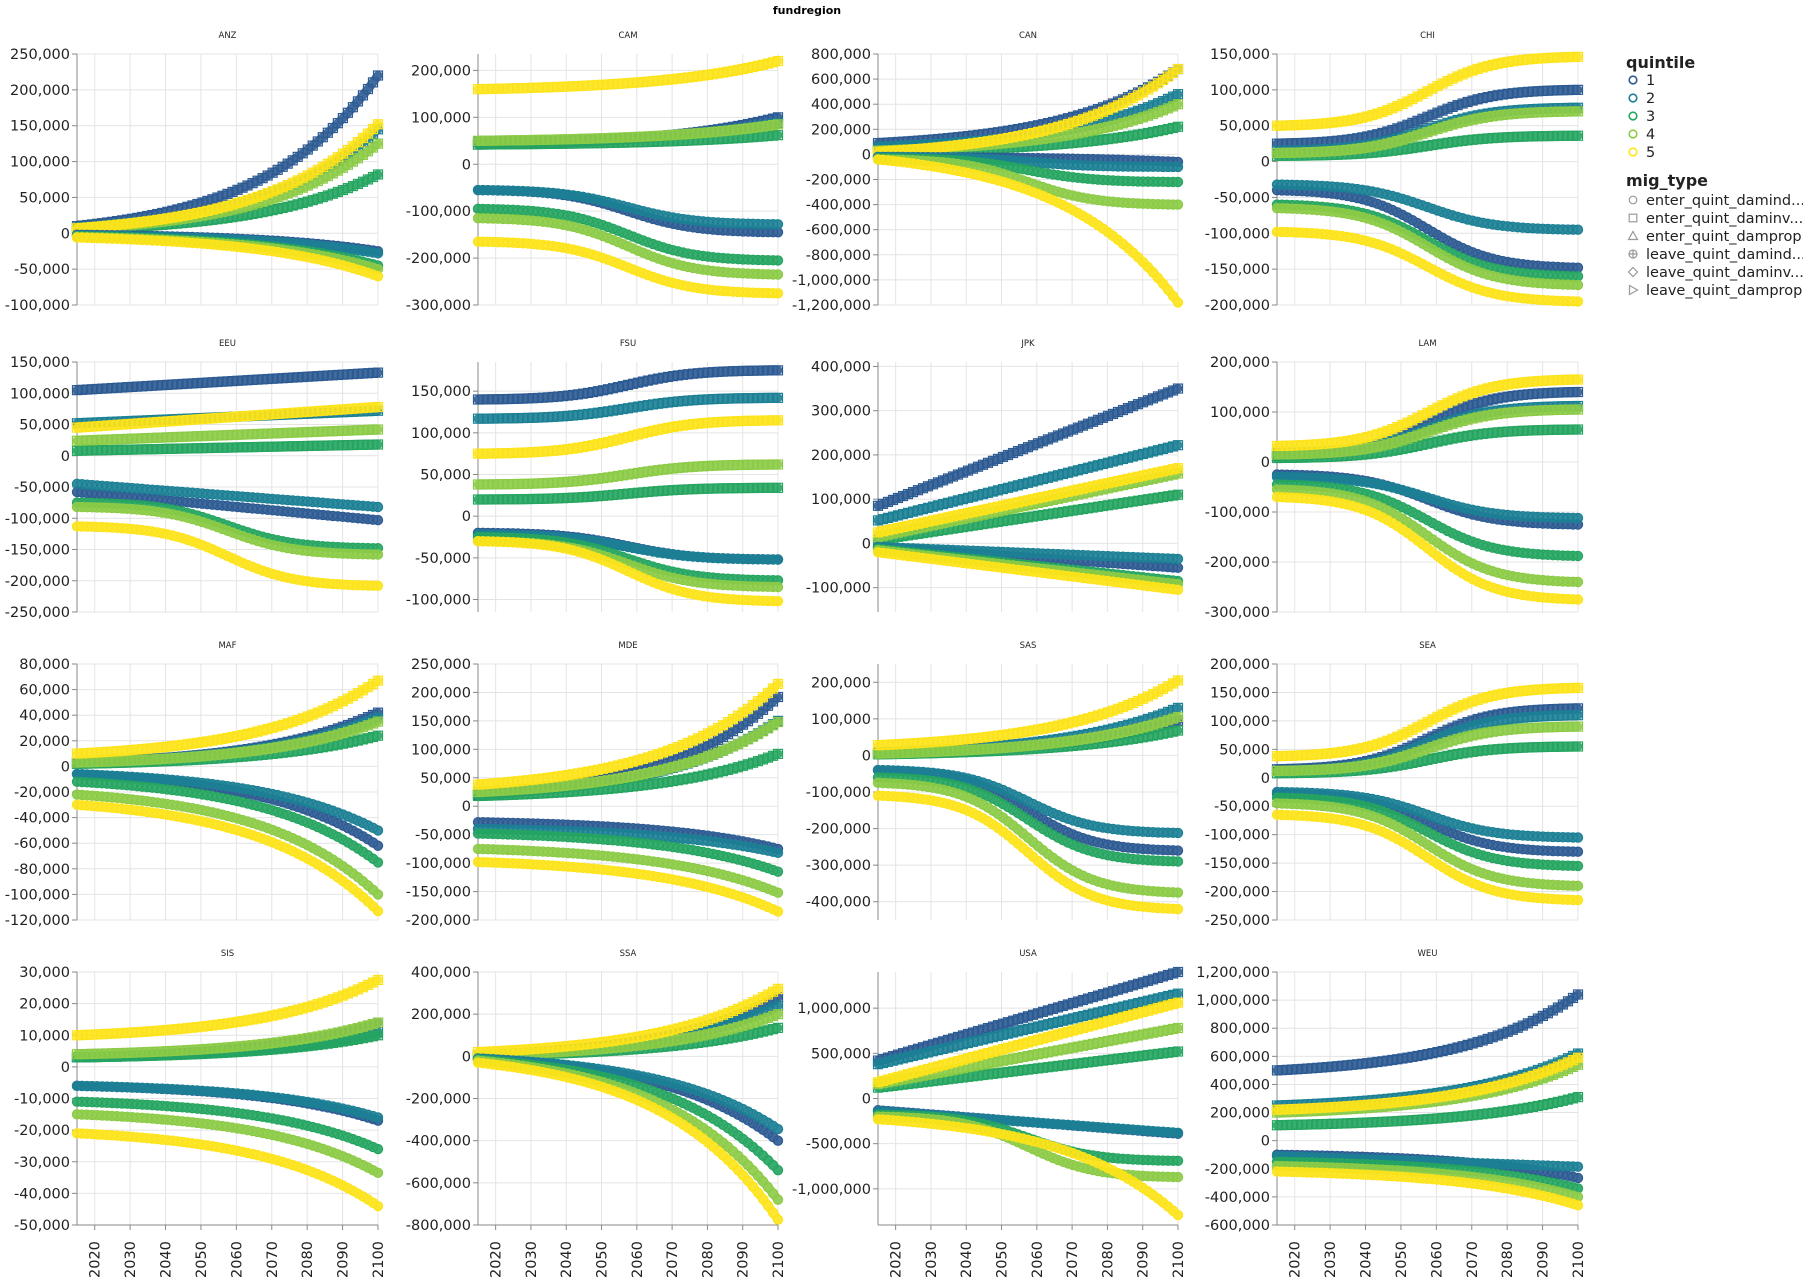 This screenshot has width=1803, height=1286. I want to click on y-tick-label: 600,000, so click(841, 80).